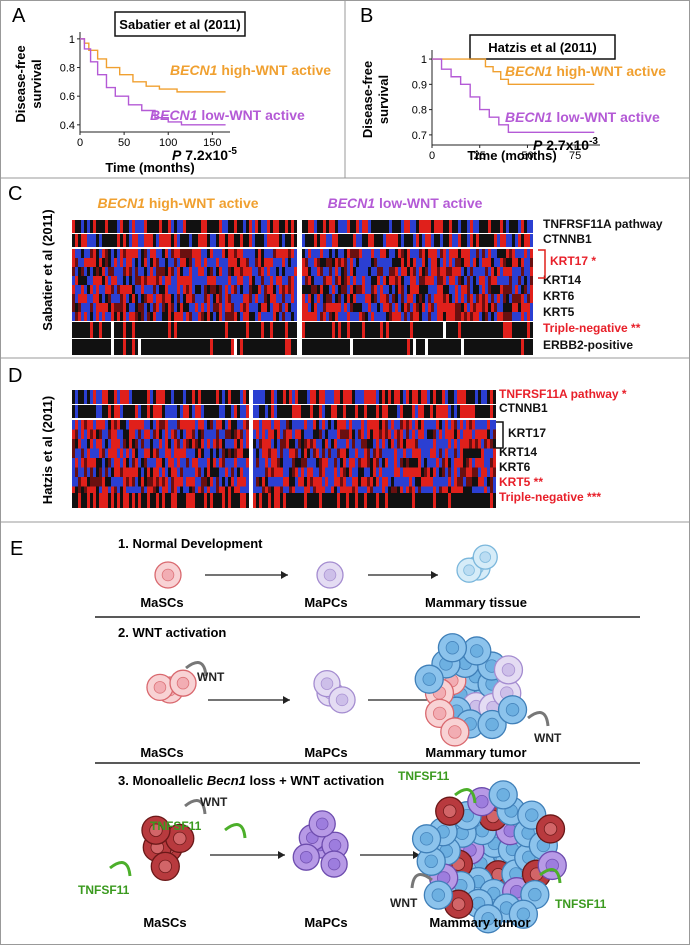 This screenshot has width=690, height=950. Describe the element at coordinates (565, 144) in the screenshot. I see `p-value: P 2.7x10-3` at that location.